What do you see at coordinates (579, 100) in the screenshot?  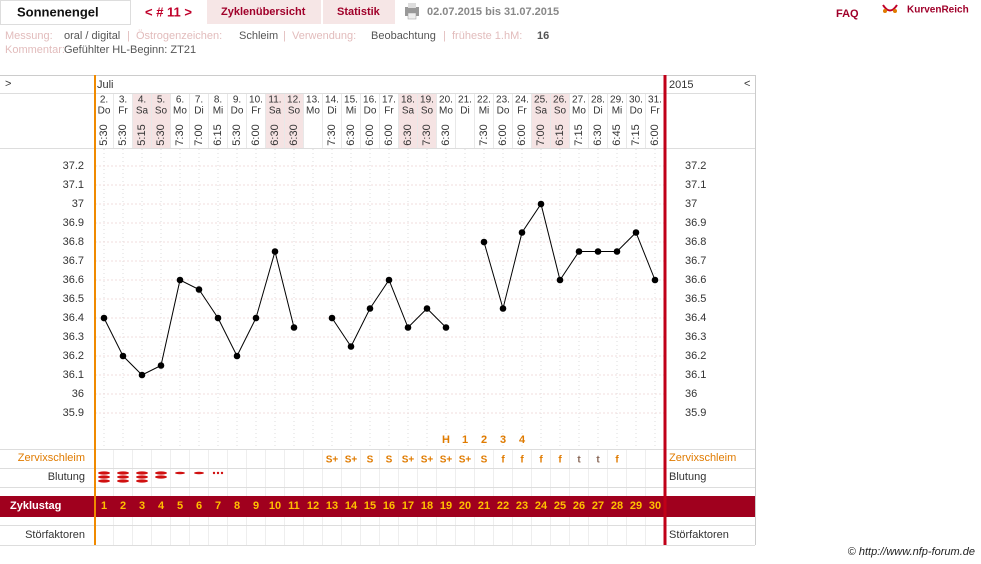 I see `date: 27.` at bounding box center [579, 100].